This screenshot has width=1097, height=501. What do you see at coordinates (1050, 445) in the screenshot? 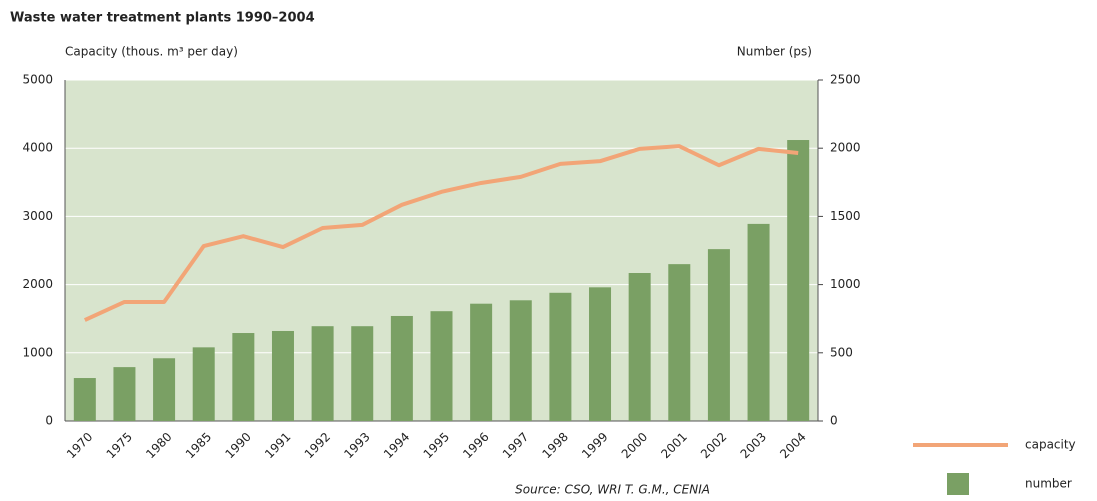
I see `legend-label: capacity` at bounding box center [1050, 445].